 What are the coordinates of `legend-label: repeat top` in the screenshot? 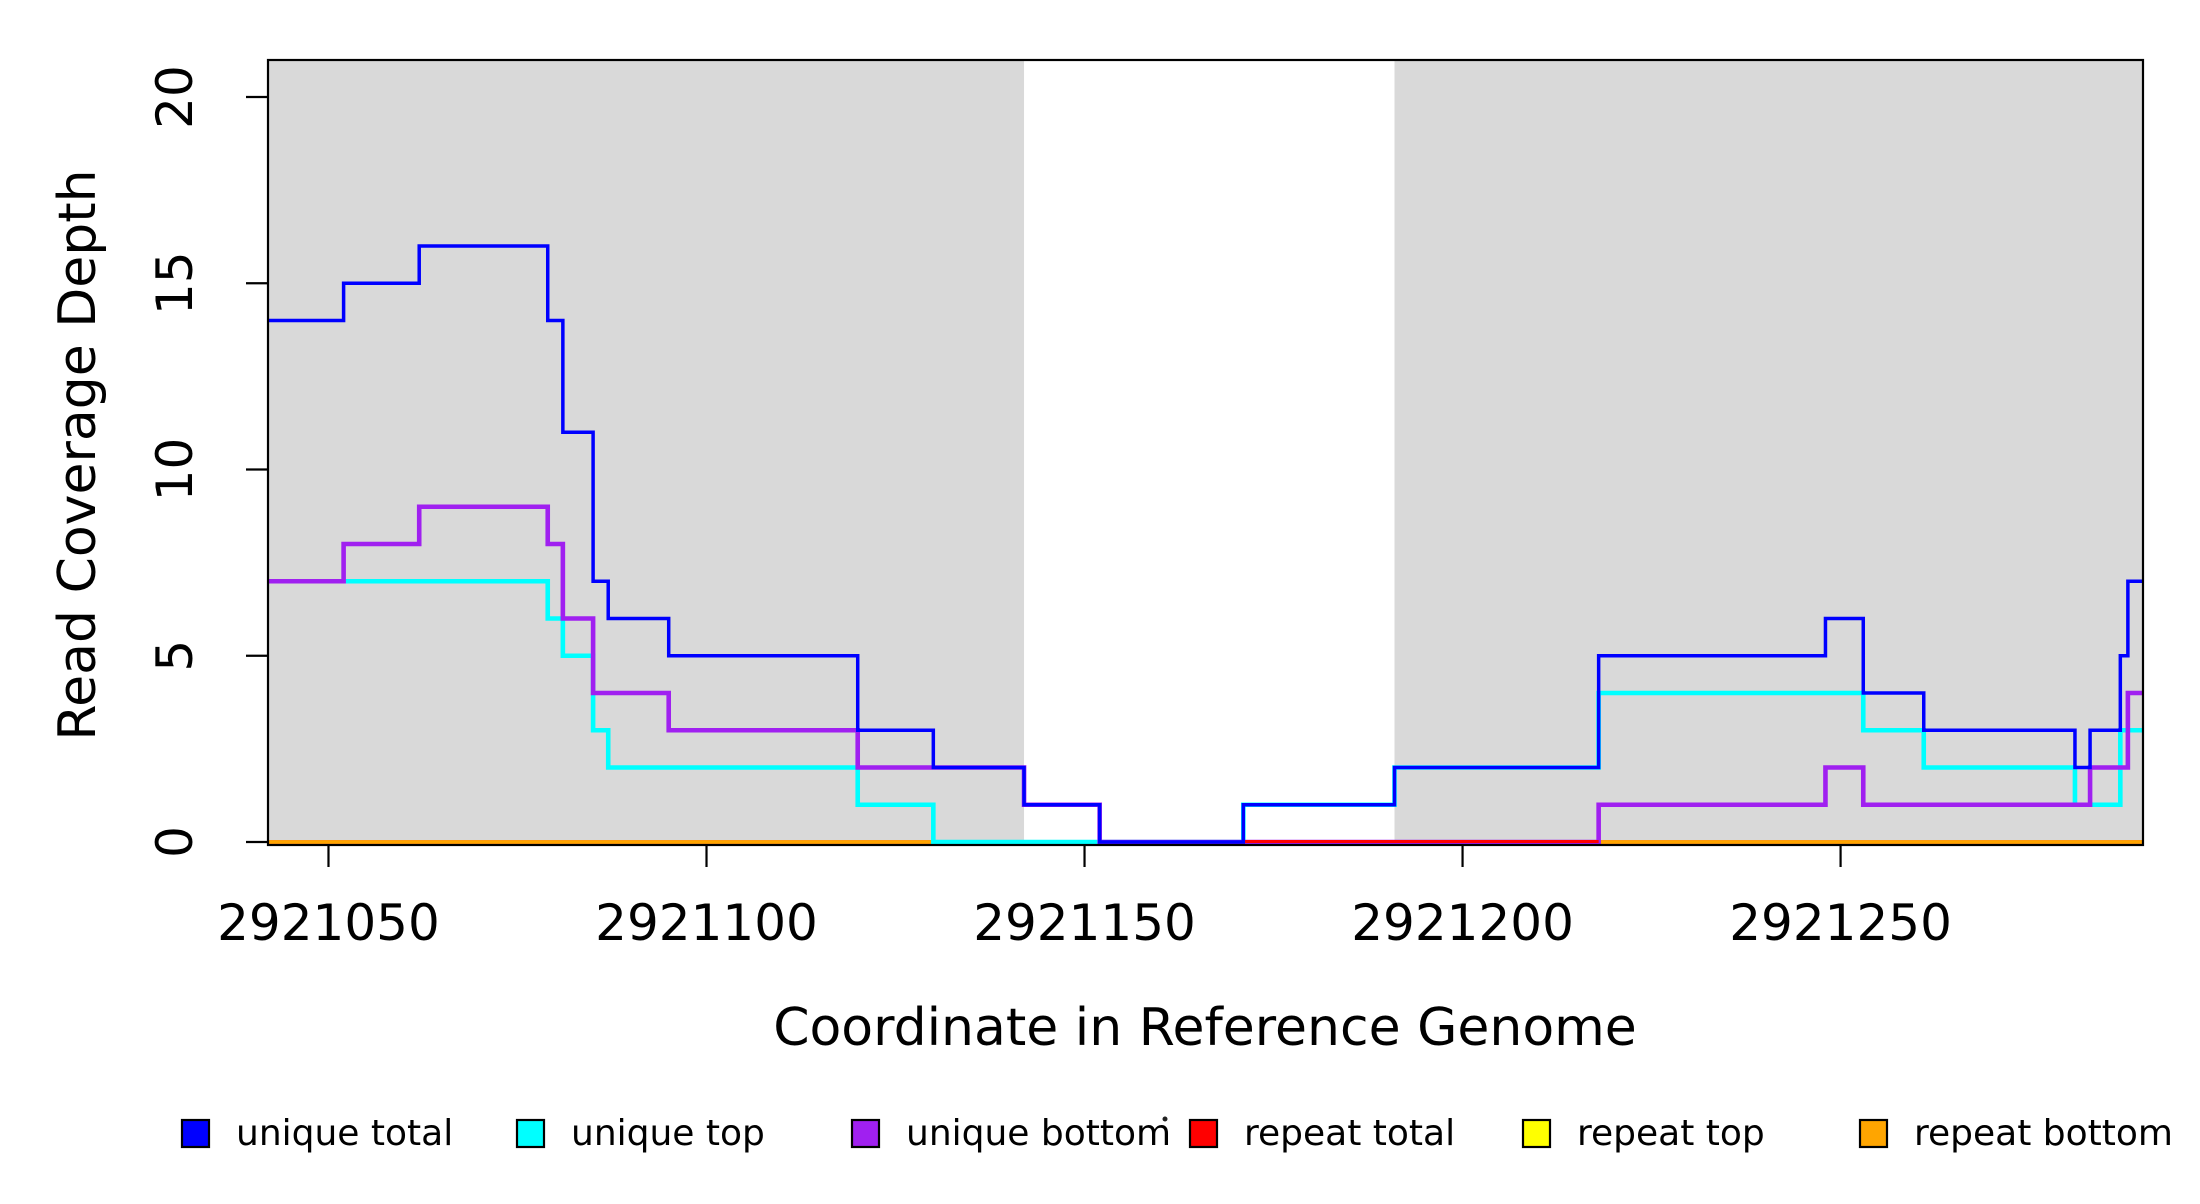 It's located at (1671, 1133).